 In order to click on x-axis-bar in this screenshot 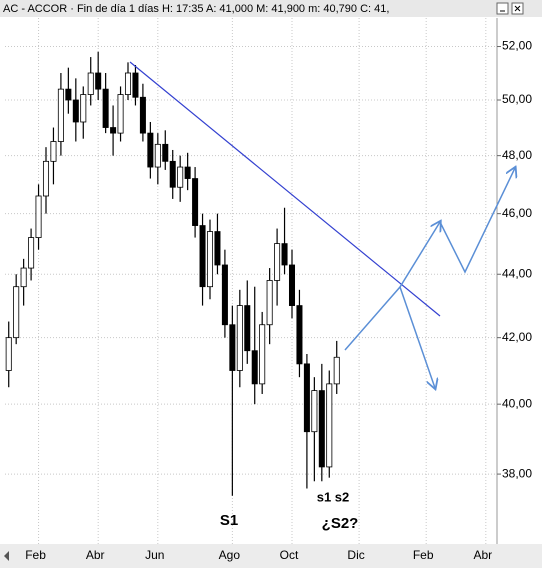, I will do `click(271, 556)`.